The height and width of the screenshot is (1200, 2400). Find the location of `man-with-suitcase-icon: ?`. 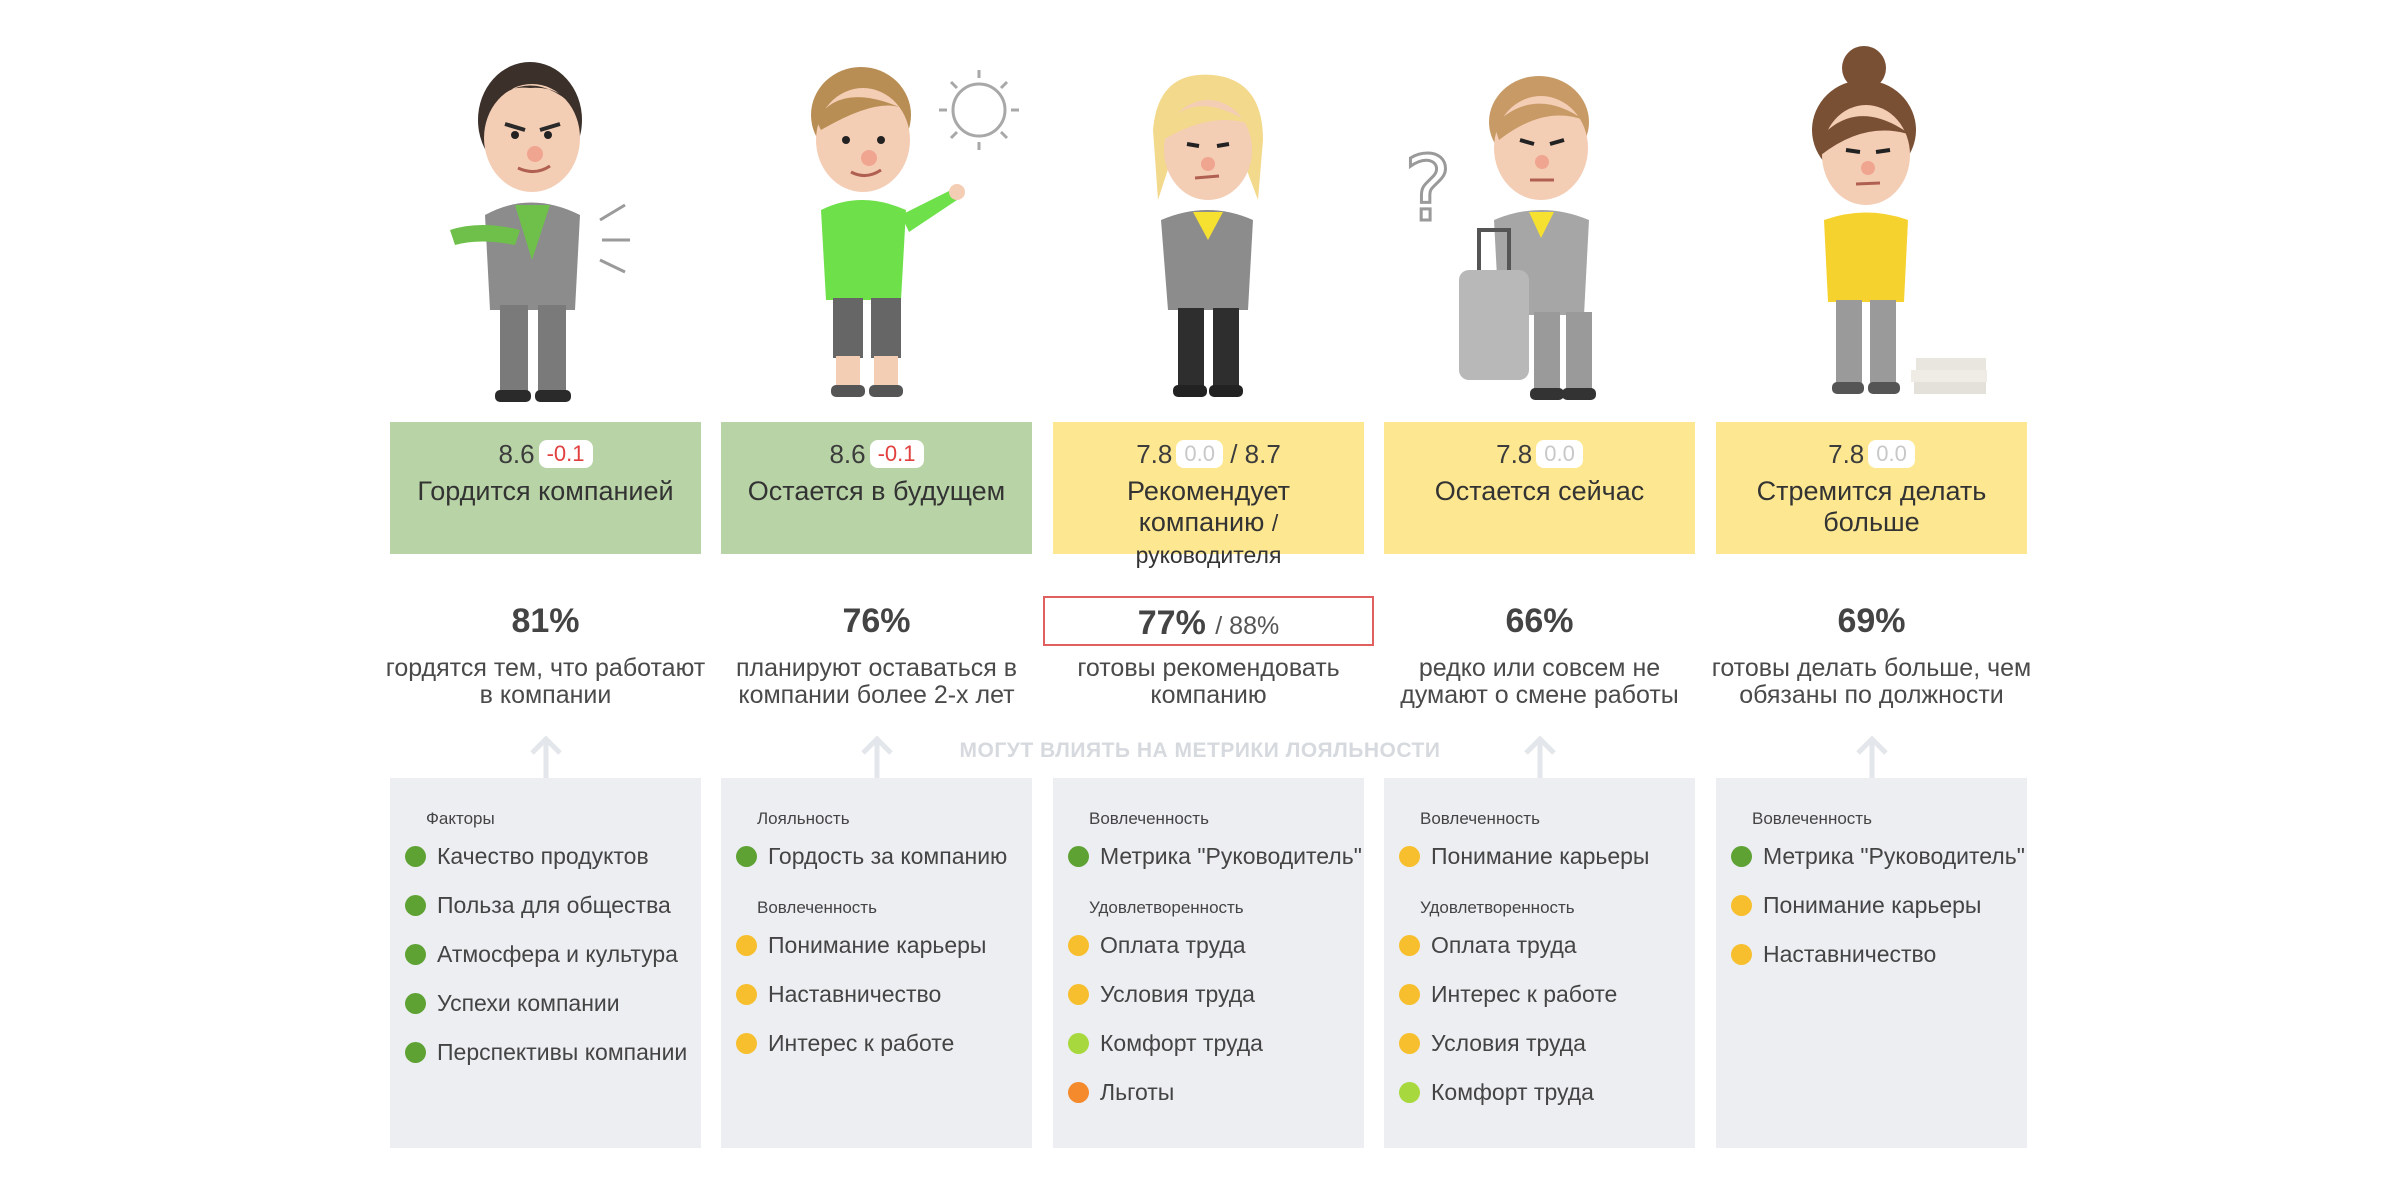

man-with-suitcase-icon: ? is located at coordinates (1539, 225).